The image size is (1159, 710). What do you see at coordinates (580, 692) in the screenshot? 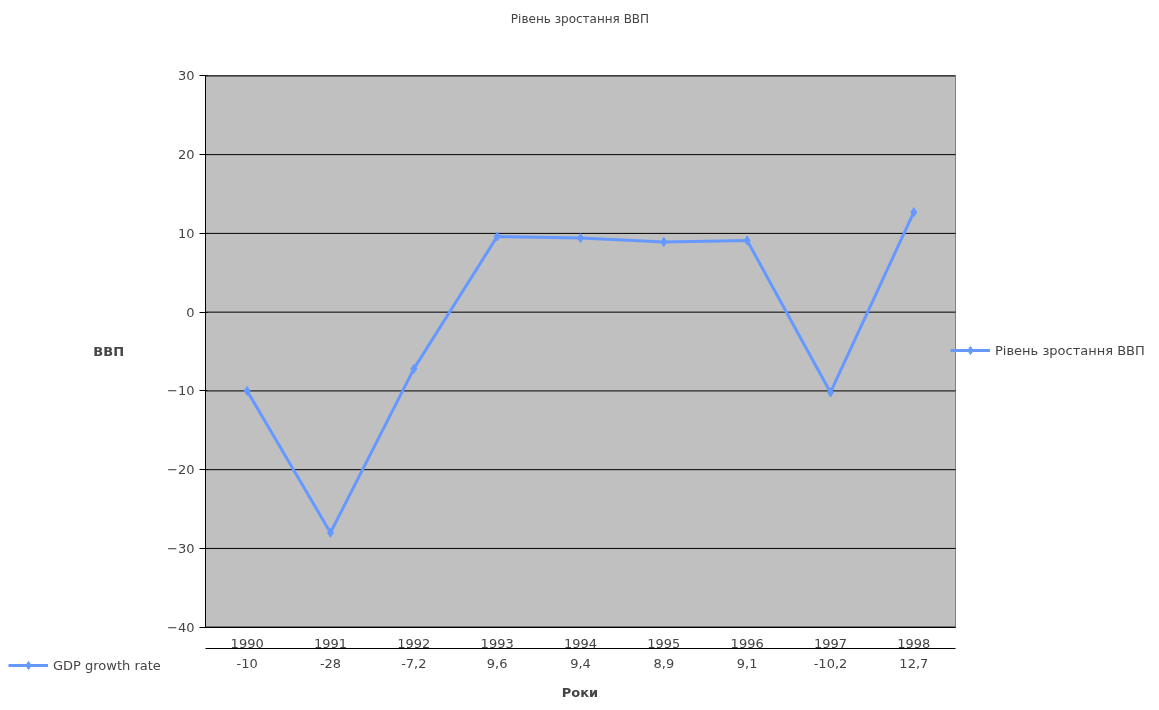
I see `x-axis-title: Роки` at bounding box center [580, 692].